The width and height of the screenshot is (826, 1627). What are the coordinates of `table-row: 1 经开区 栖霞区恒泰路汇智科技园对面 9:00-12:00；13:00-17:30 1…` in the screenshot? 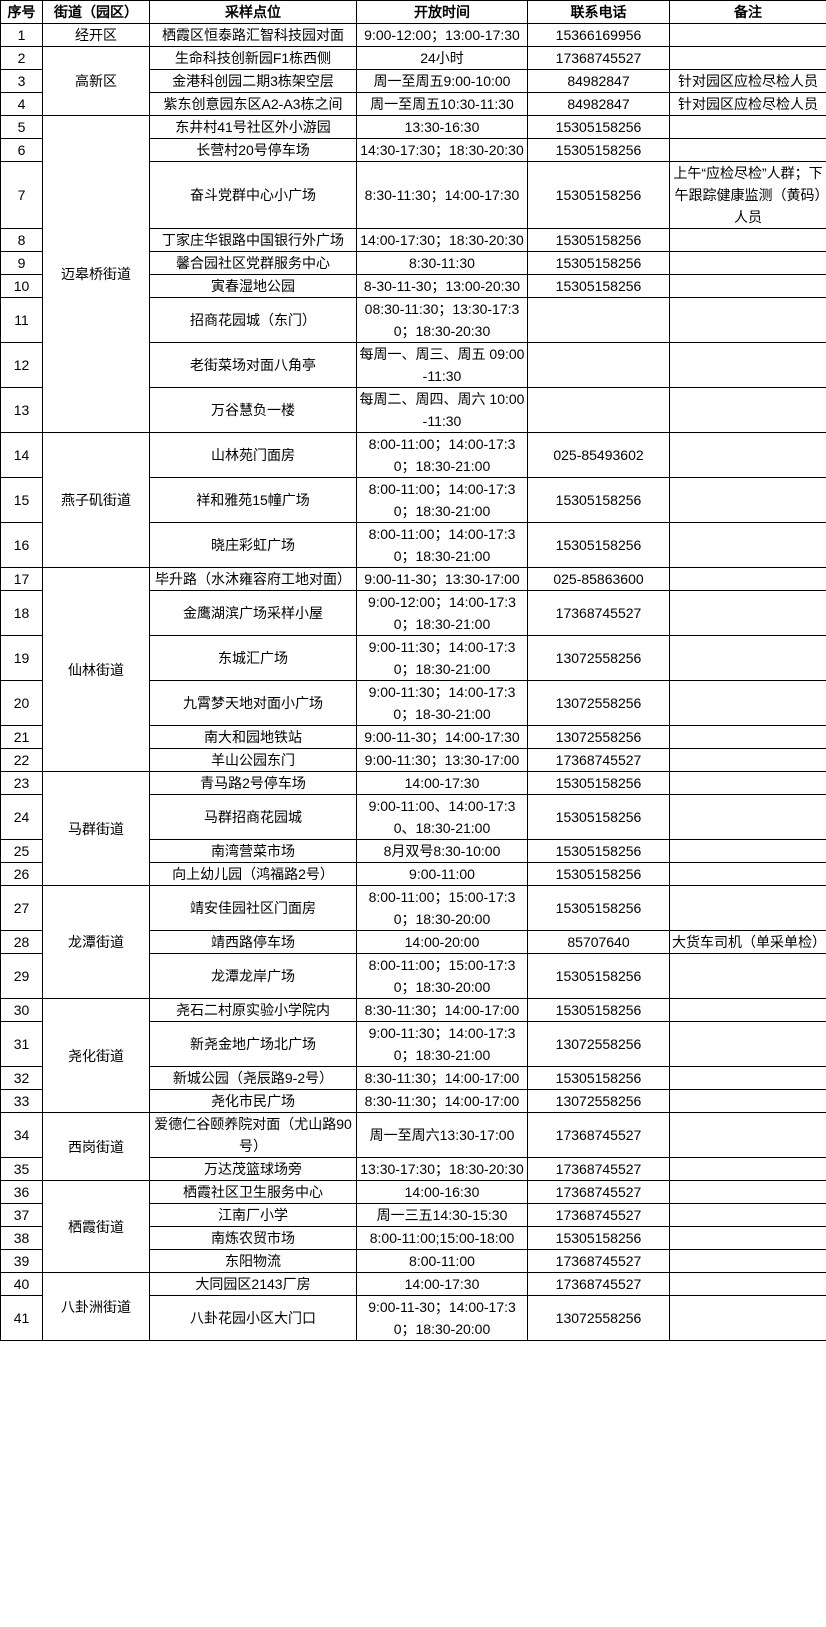 It's located at (413, 35).